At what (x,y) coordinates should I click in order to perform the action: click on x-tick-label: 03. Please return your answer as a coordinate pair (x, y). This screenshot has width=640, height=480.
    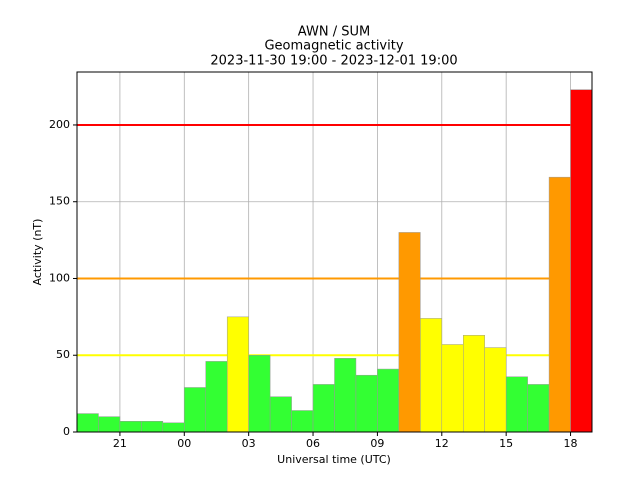
    Looking at the image, I should click on (249, 443).